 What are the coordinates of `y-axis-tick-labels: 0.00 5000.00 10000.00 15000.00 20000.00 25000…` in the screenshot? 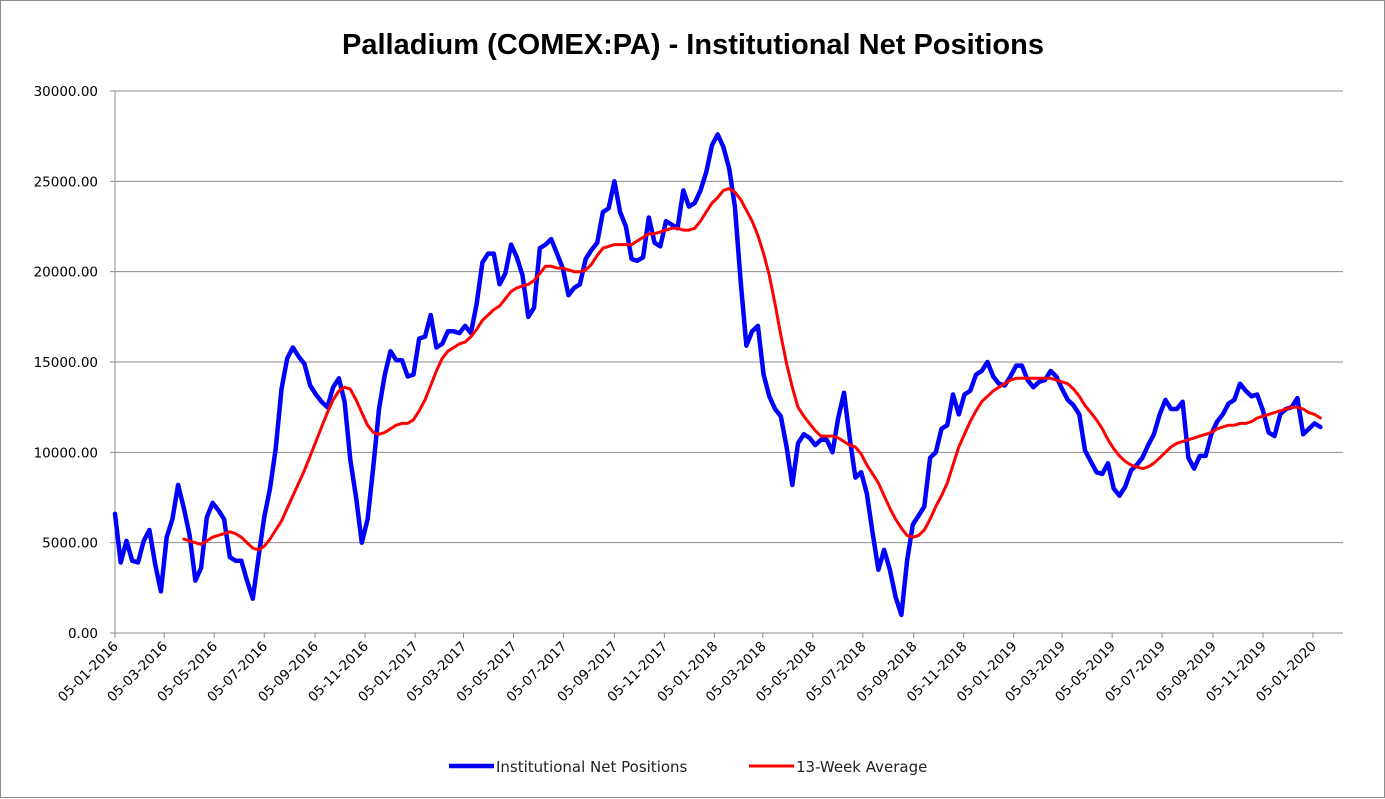 It's located at (66, 363).